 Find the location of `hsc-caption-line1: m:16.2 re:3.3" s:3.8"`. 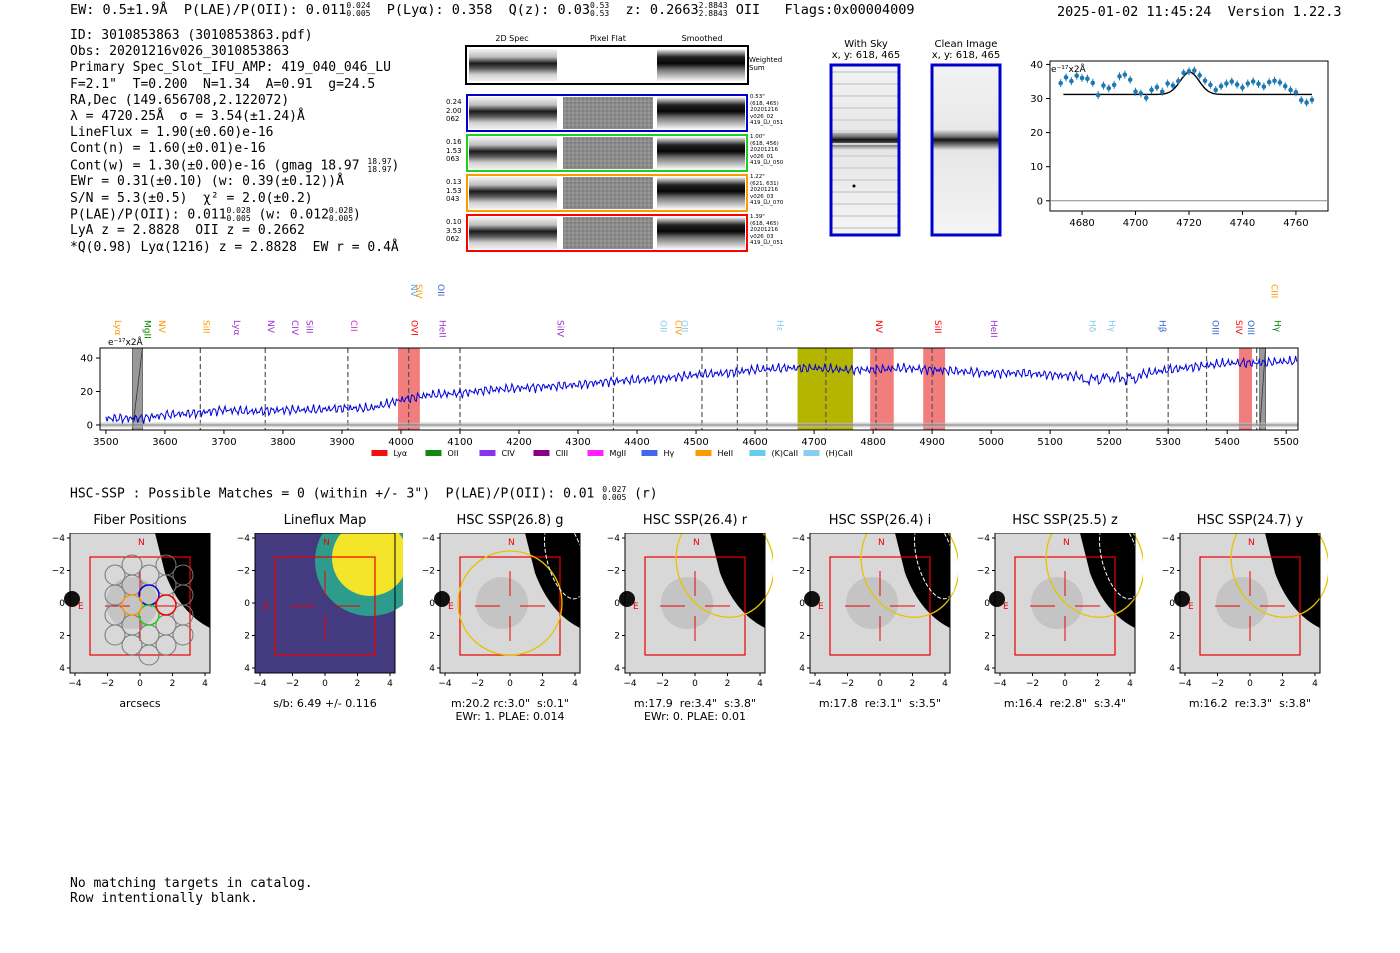

hsc-caption-line1: m:16.2 re:3.3" s:3.8" is located at coordinates (1250, 703).